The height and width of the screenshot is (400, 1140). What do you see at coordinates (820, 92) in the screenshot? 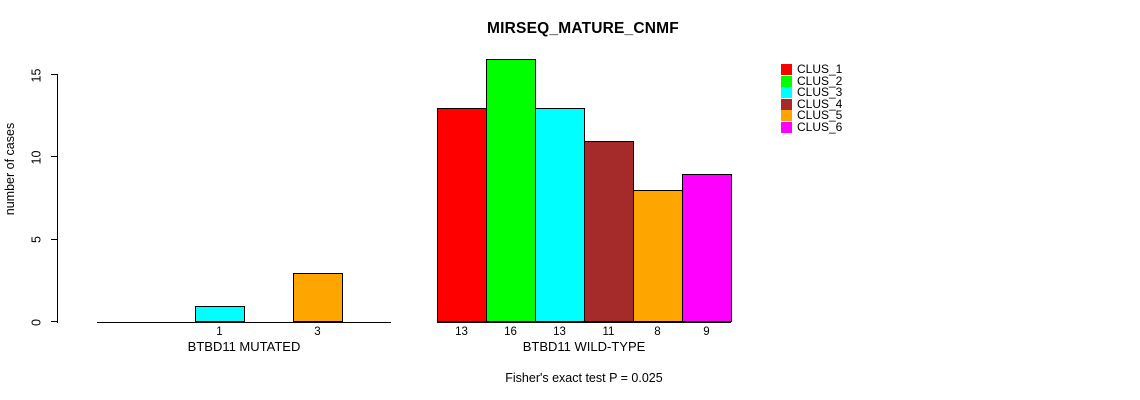
I see `legend-label: CLUS_3` at bounding box center [820, 92].